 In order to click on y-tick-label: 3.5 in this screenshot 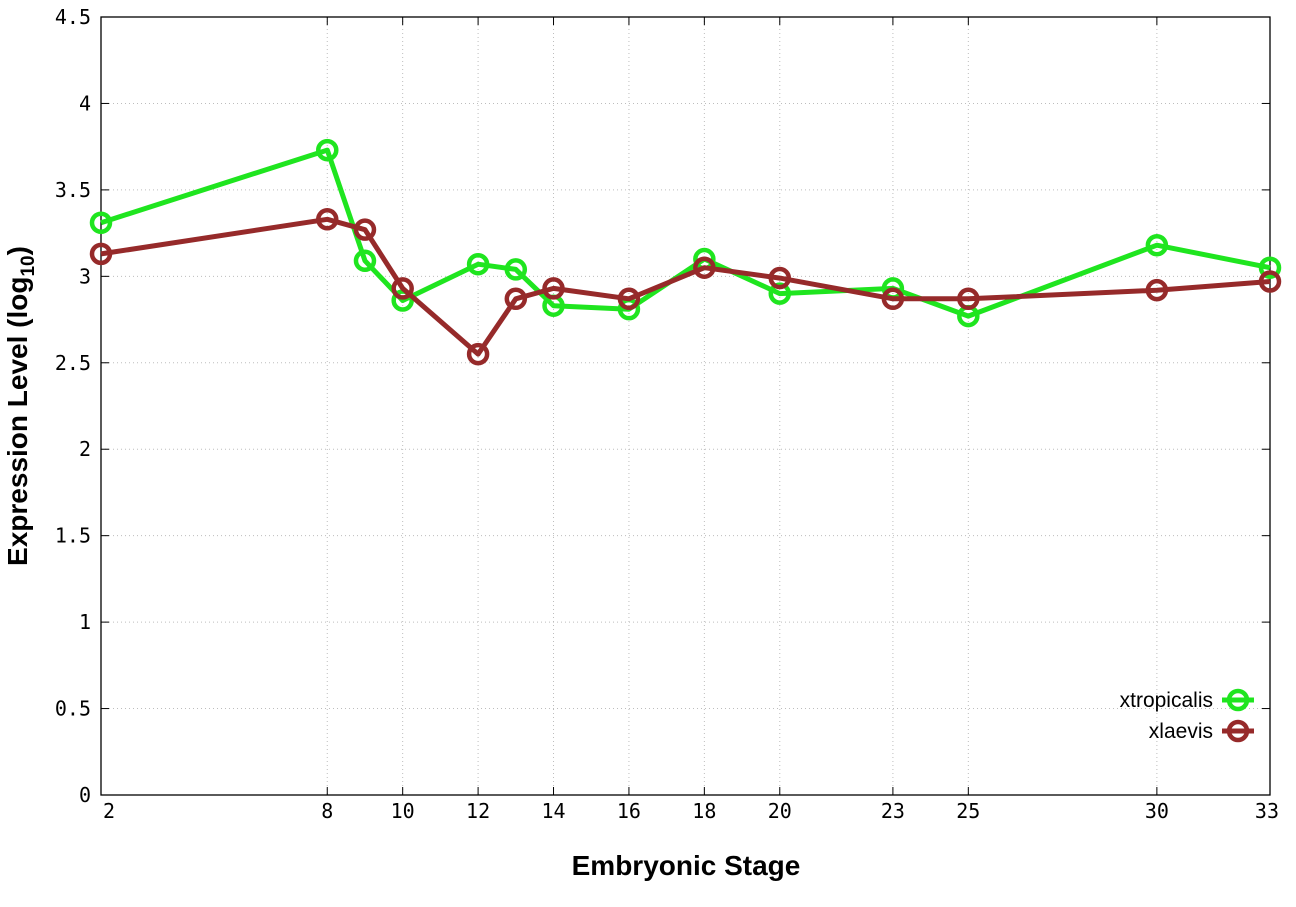, I will do `click(73, 190)`.